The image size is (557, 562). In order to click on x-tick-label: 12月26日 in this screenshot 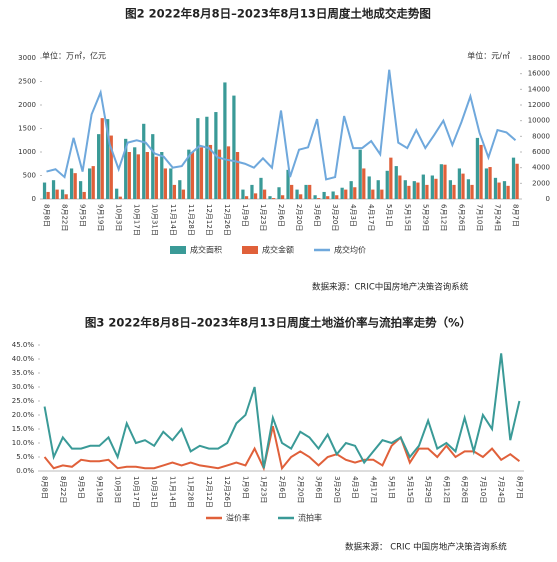, I will do `click(227, 220)`.